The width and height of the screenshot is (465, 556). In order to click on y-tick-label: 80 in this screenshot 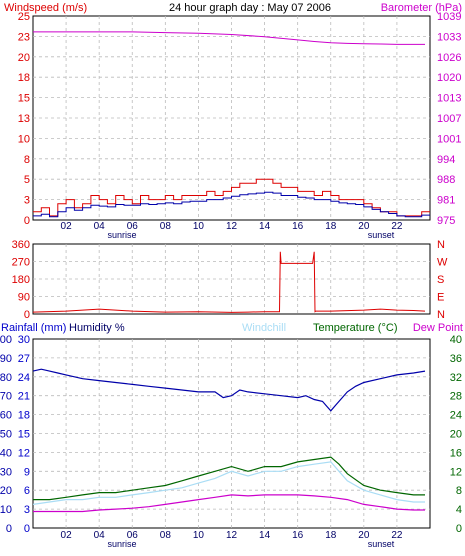, I will do `click(6, 378)`.